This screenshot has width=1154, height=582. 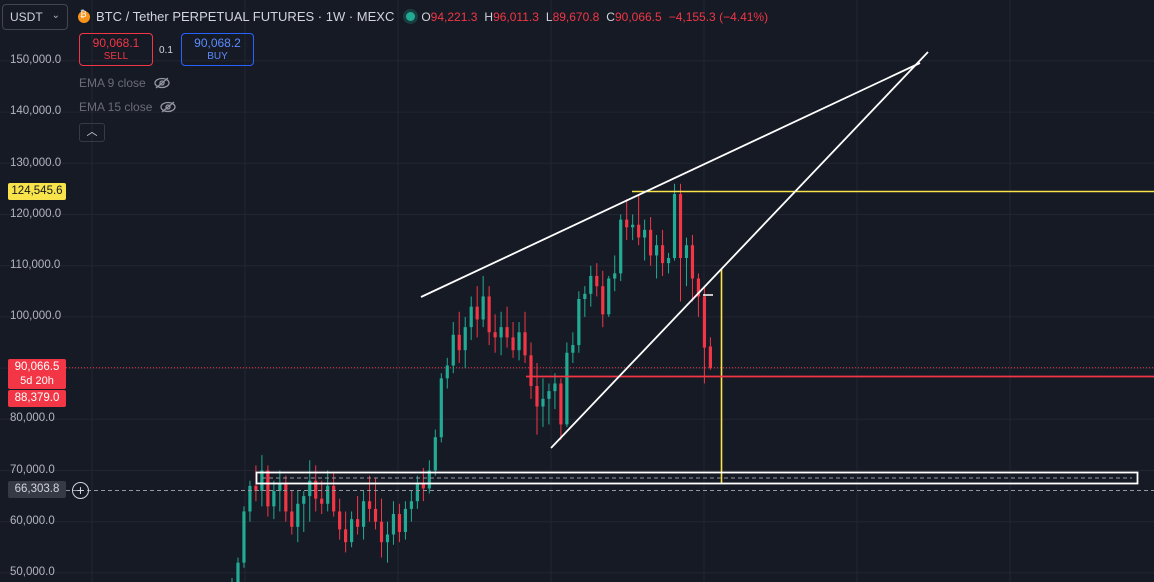 I want to click on price-axis-label: 80,000.0, so click(x=32, y=418).